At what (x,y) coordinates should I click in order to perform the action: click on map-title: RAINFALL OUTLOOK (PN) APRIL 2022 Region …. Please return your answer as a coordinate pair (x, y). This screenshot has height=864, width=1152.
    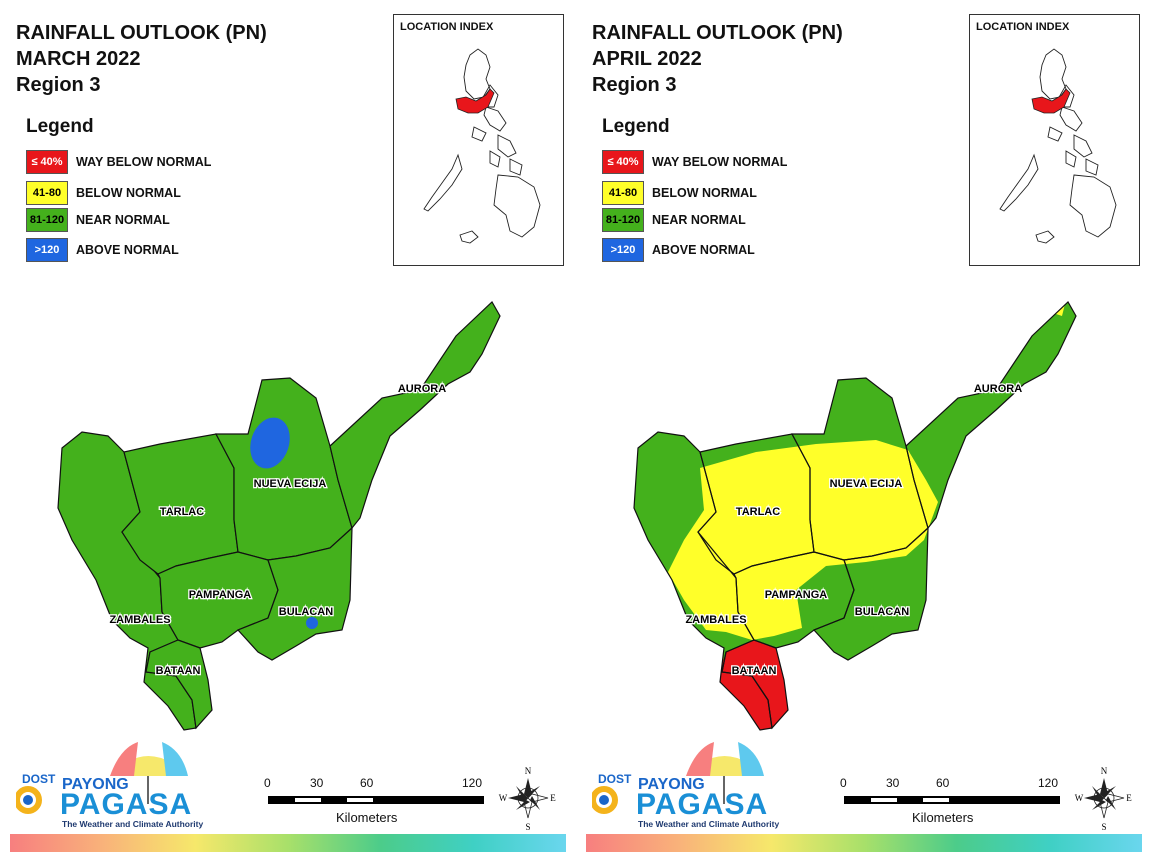
    Looking at the image, I should click on (717, 59).